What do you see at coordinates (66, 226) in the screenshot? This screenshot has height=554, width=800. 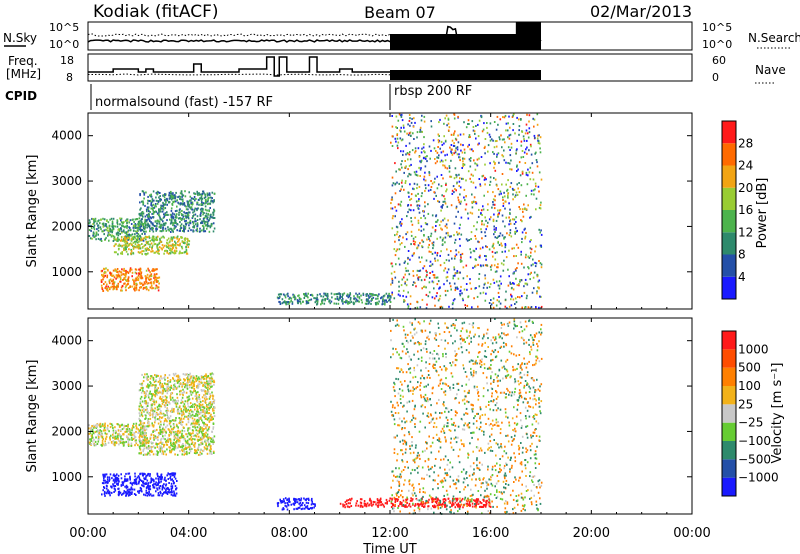 I see `y-tick-label: 2000` at bounding box center [66, 226].